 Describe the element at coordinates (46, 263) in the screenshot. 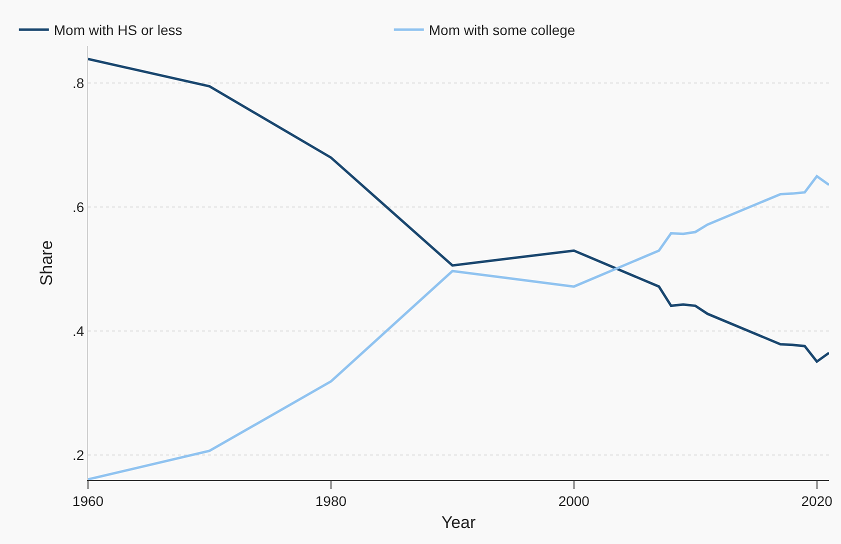

I see `y-axis-title: Share` at that location.